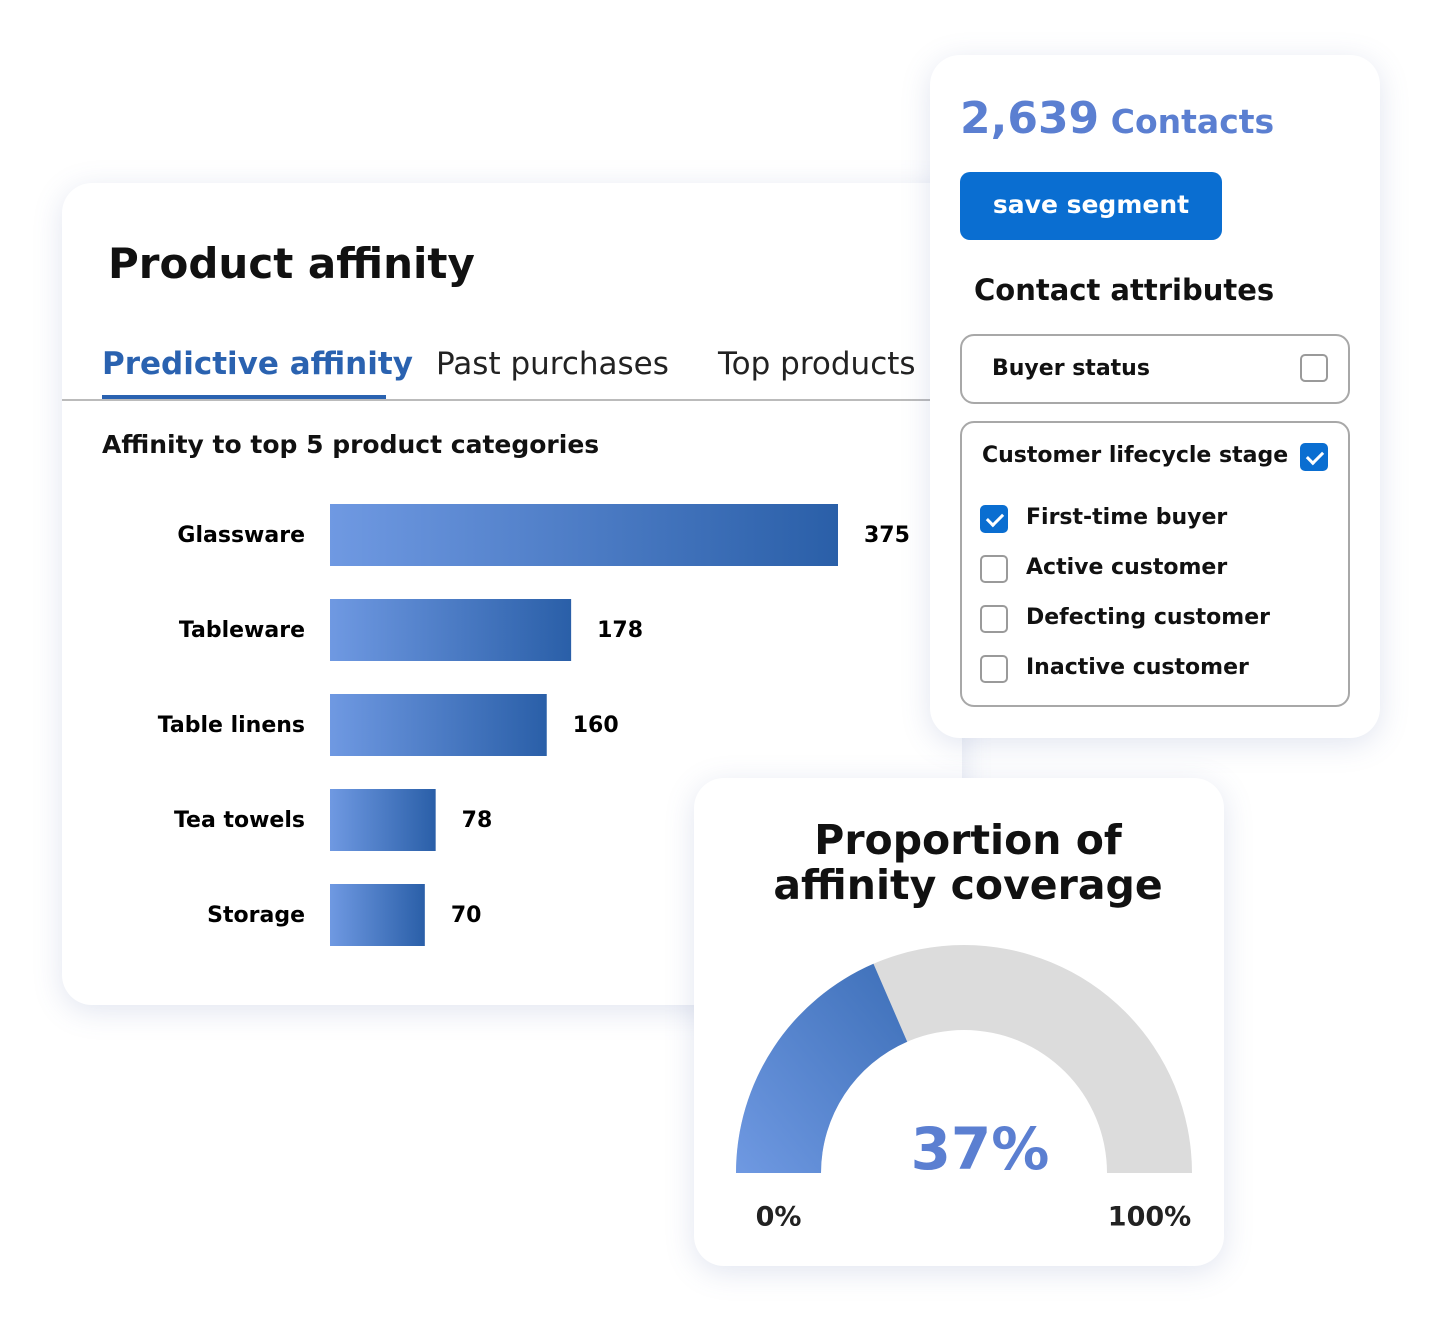 Image resolution: width=1440 pixels, height=1340 pixels. I want to click on value-label: 160, so click(596, 725).